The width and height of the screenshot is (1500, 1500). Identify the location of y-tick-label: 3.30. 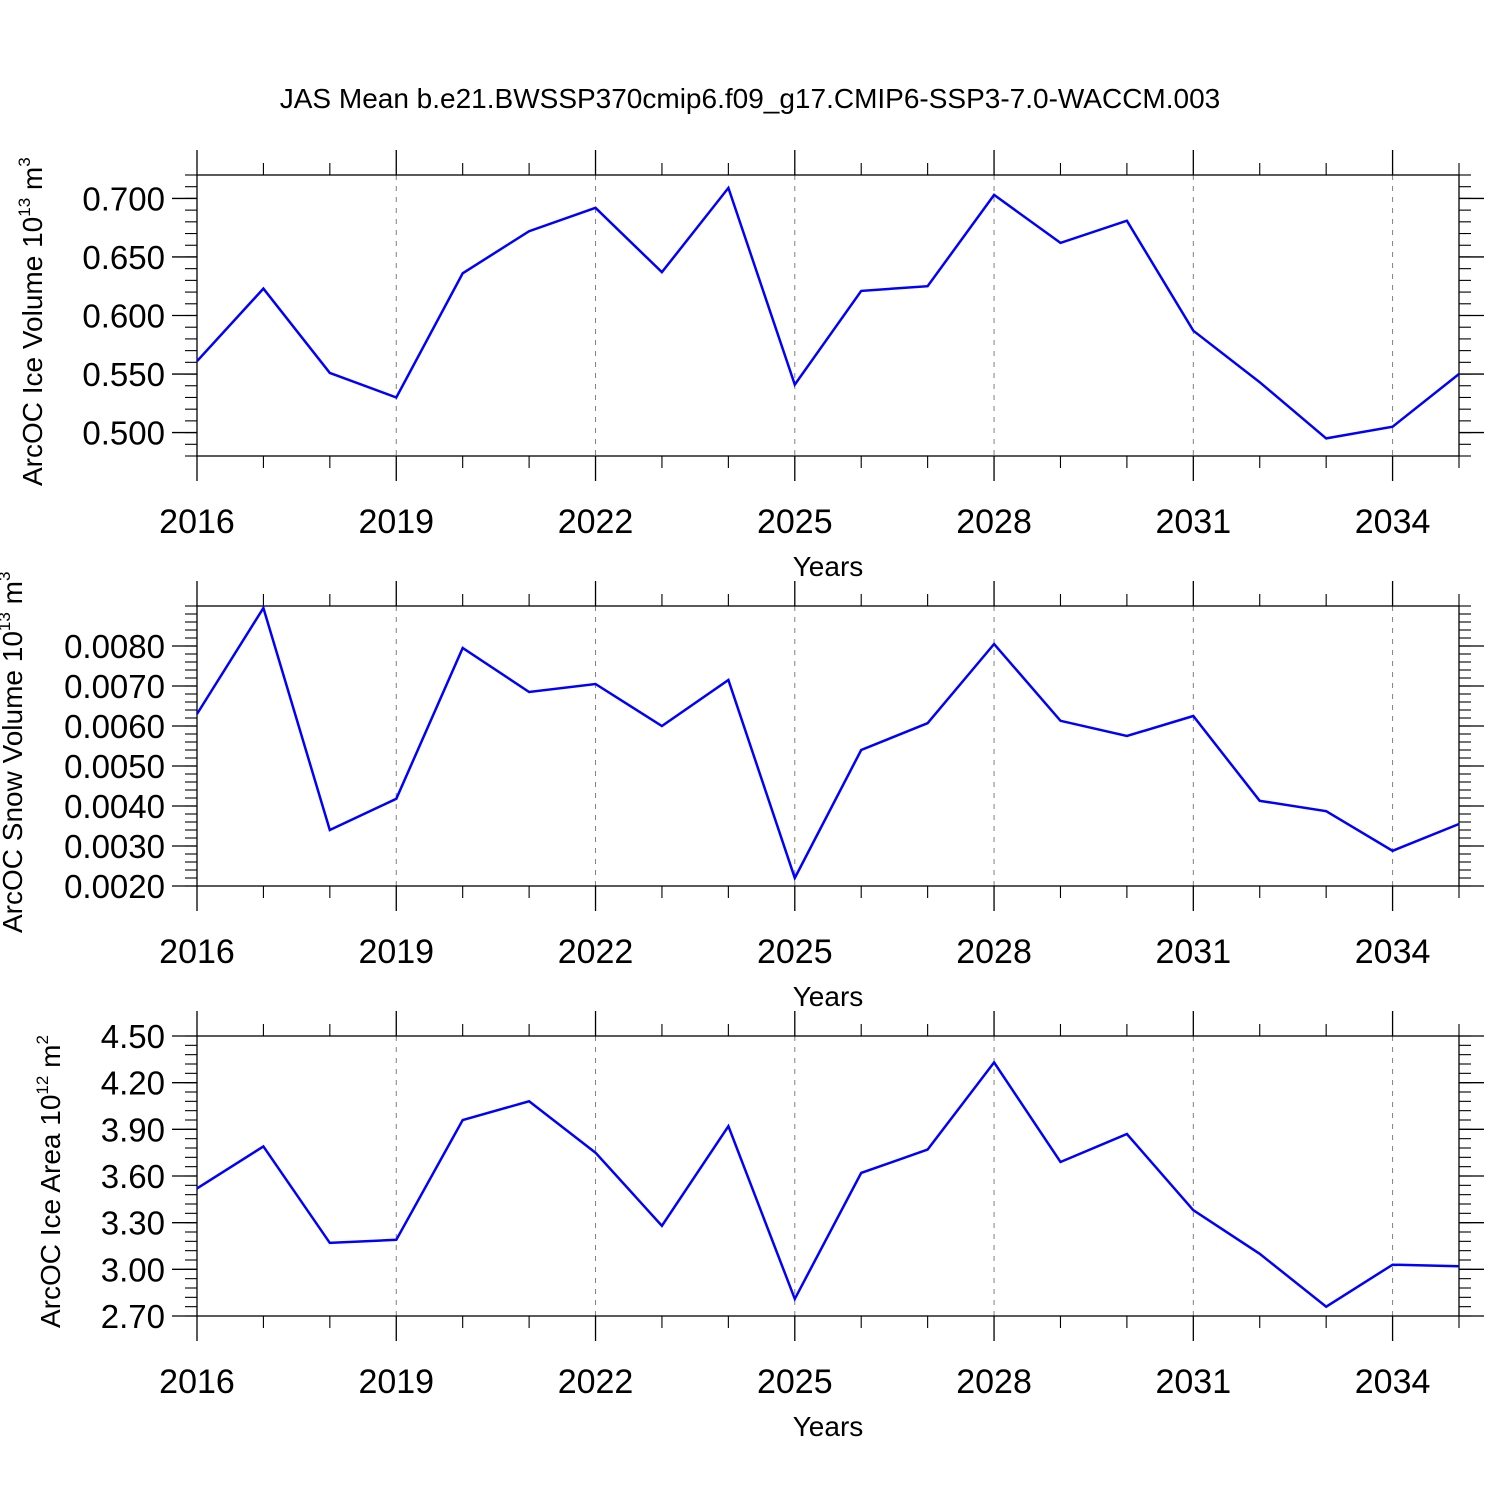
(133, 1223).